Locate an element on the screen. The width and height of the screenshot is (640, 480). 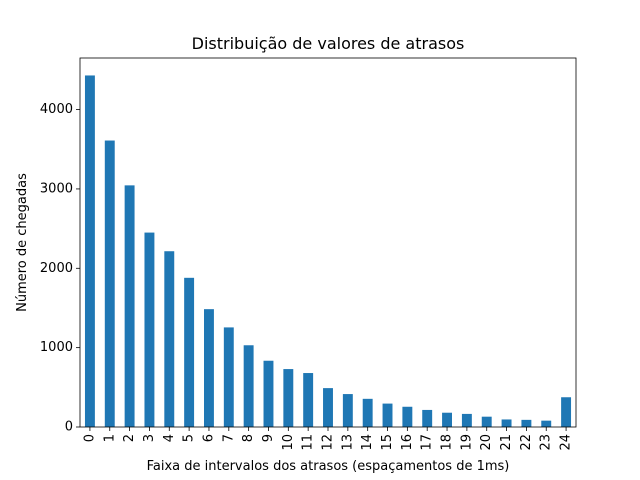
x-tick-label: 23 is located at coordinates (546, 442).